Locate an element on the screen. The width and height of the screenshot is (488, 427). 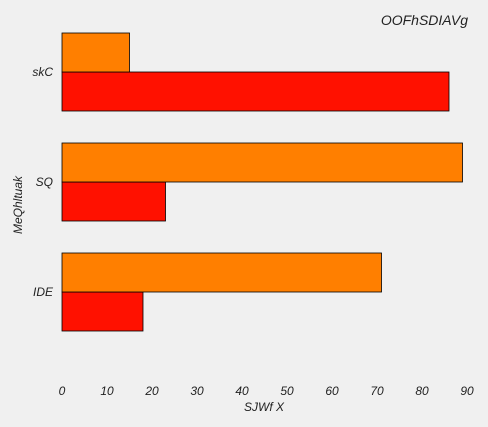
x-tick-label-10: 10 is located at coordinates (107, 391).